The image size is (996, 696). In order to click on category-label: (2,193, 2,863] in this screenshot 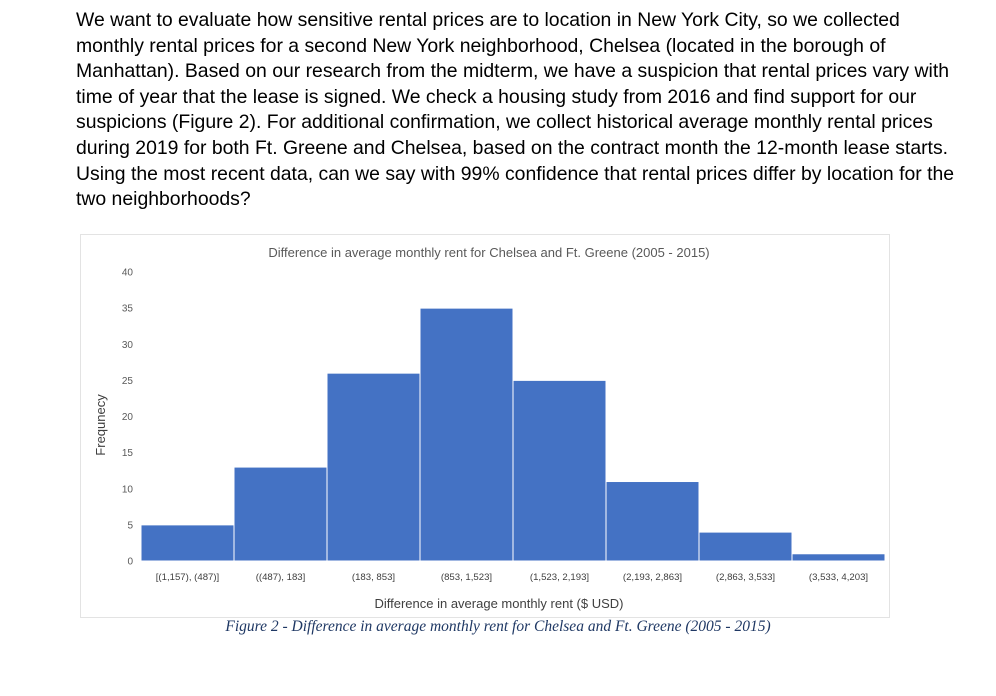, I will do `click(652, 577)`.